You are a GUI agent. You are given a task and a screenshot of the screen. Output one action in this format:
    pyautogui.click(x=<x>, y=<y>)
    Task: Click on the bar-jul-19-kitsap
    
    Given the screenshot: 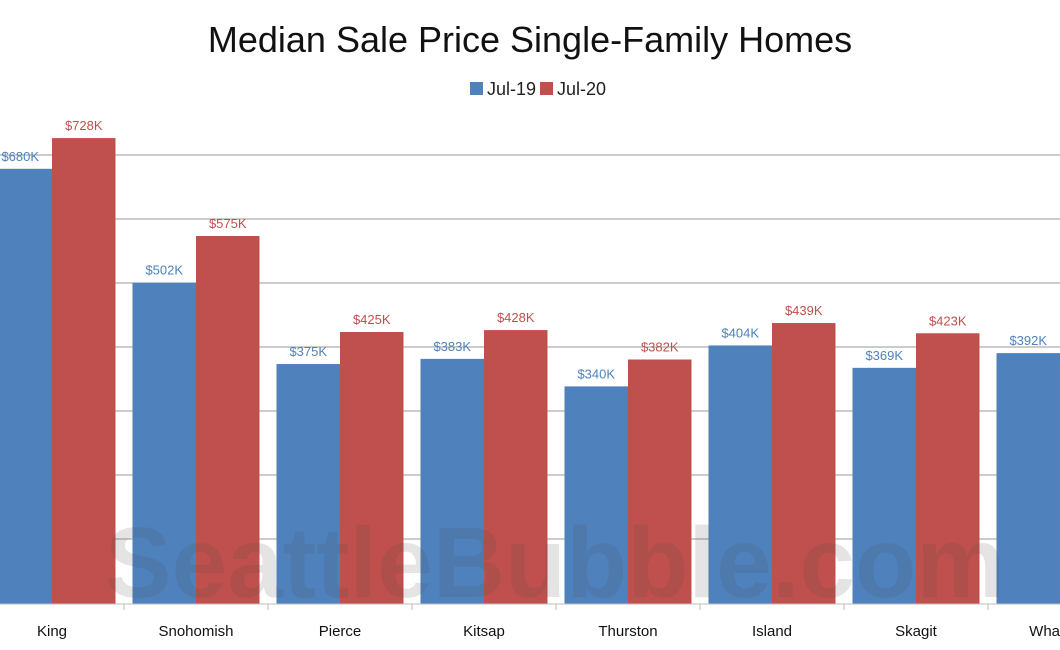 What is the action you would take?
    pyautogui.click(x=452, y=481)
    